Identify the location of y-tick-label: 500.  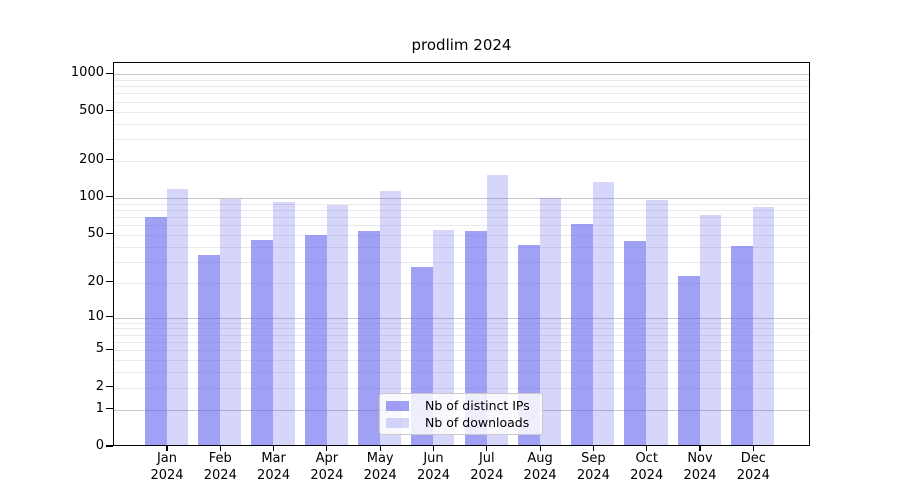
(91, 110).